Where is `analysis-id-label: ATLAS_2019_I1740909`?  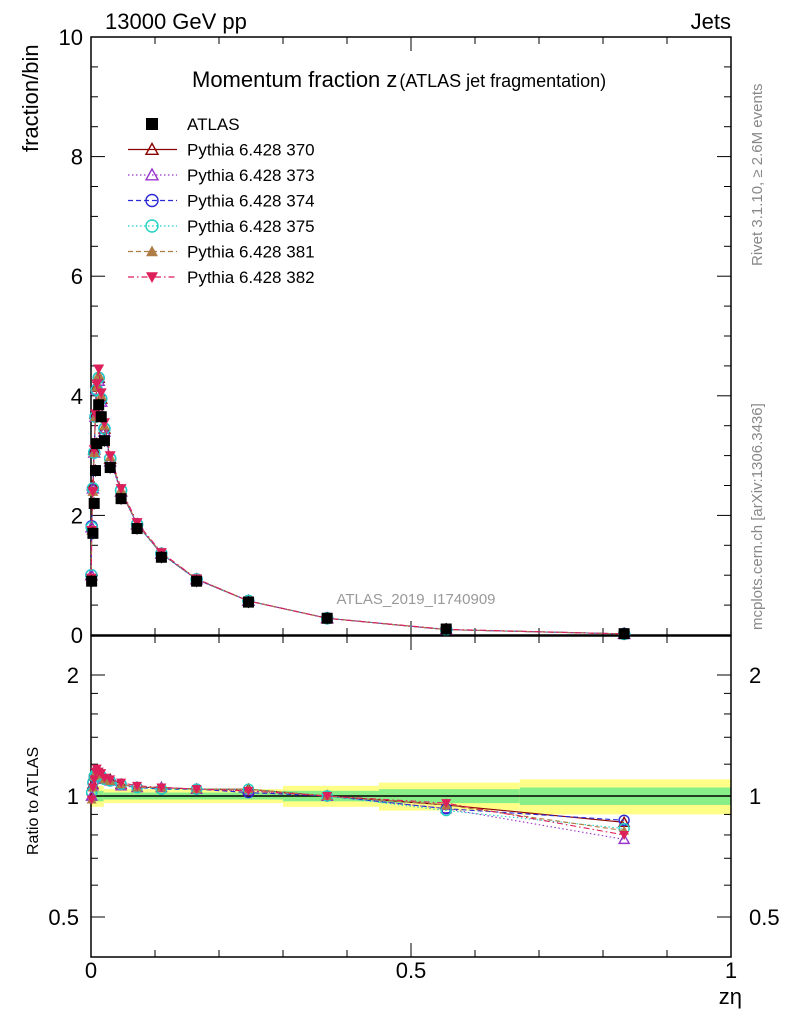
analysis-id-label: ATLAS_2019_I1740909 is located at coordinates (415, 599).